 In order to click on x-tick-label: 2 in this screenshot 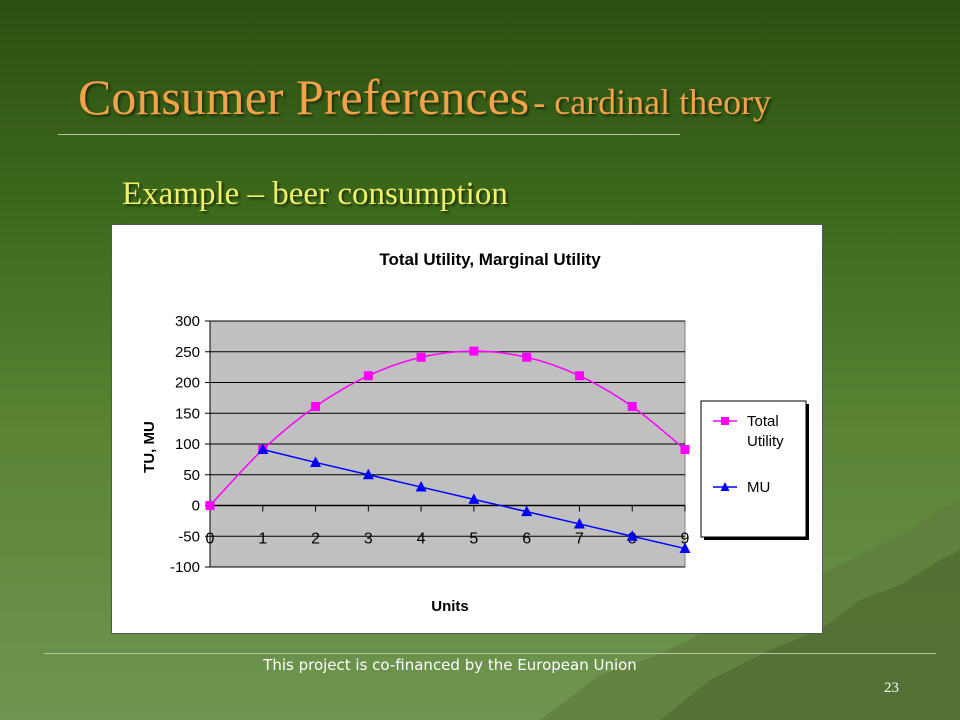, I will do `click(315, 539)`.